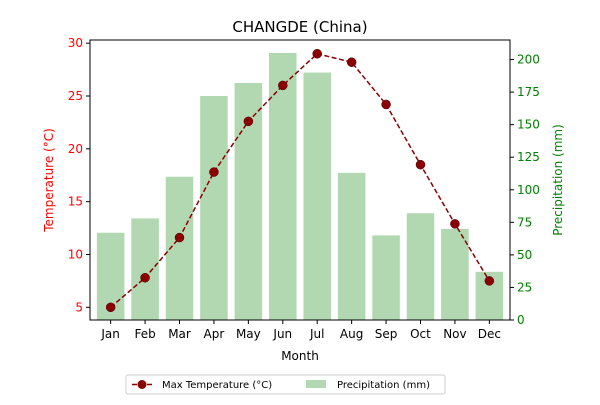 This screenshot has width=600, height=405. Describe the element at coordinates (351, 246) in the screenshot. I see `precipitation-bar-aug` at that location.